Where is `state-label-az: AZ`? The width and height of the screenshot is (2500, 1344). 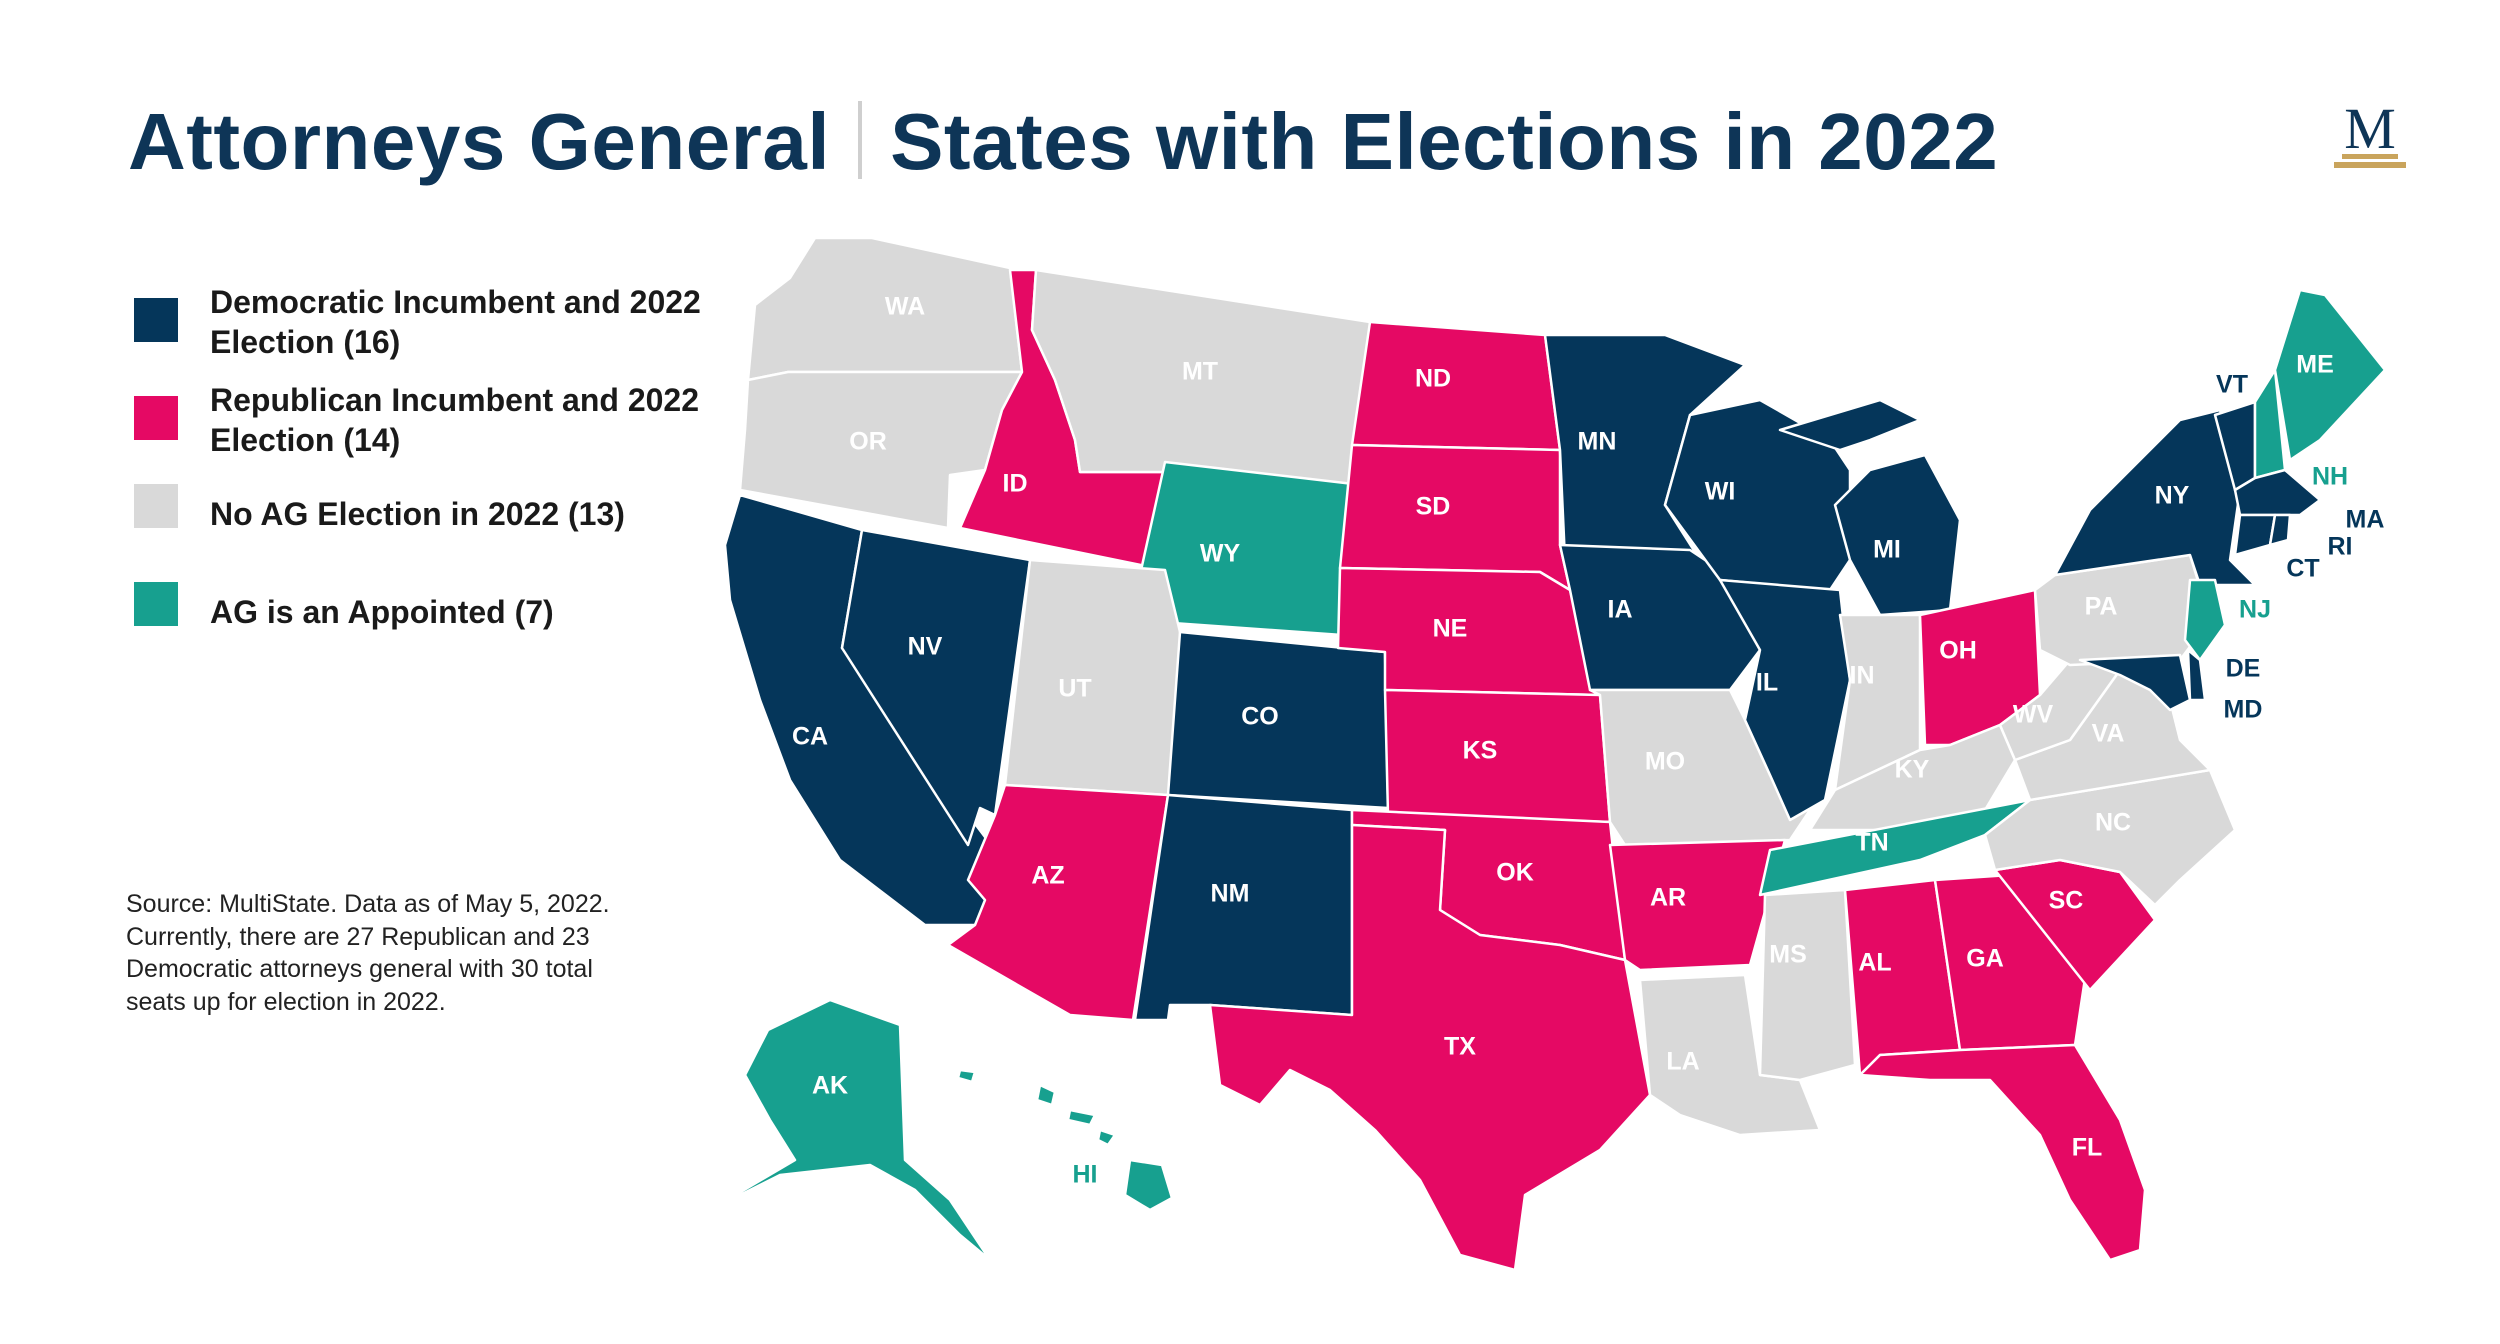
state-label-az: AZ is located at coordinates (1047, 876).